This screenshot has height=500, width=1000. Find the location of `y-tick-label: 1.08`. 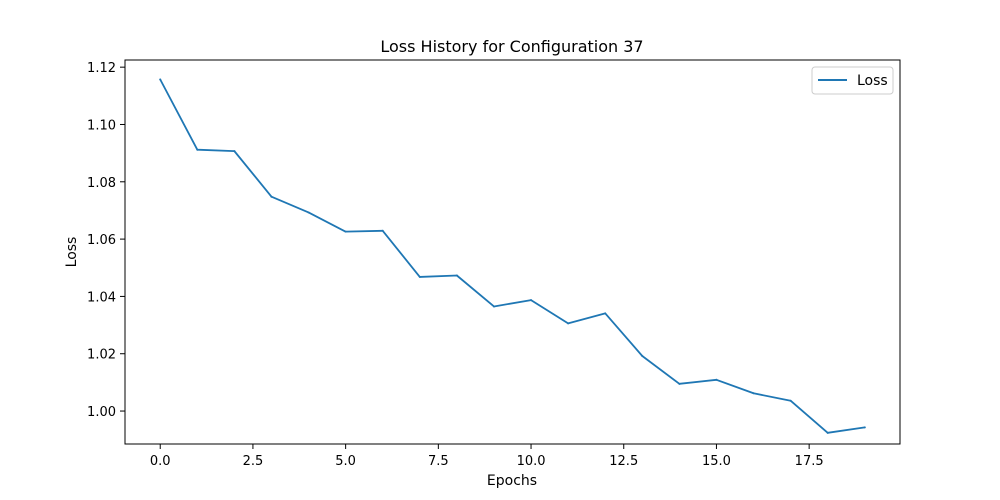

y-tick-label: 1.08 is located at coordinates (101, 183).